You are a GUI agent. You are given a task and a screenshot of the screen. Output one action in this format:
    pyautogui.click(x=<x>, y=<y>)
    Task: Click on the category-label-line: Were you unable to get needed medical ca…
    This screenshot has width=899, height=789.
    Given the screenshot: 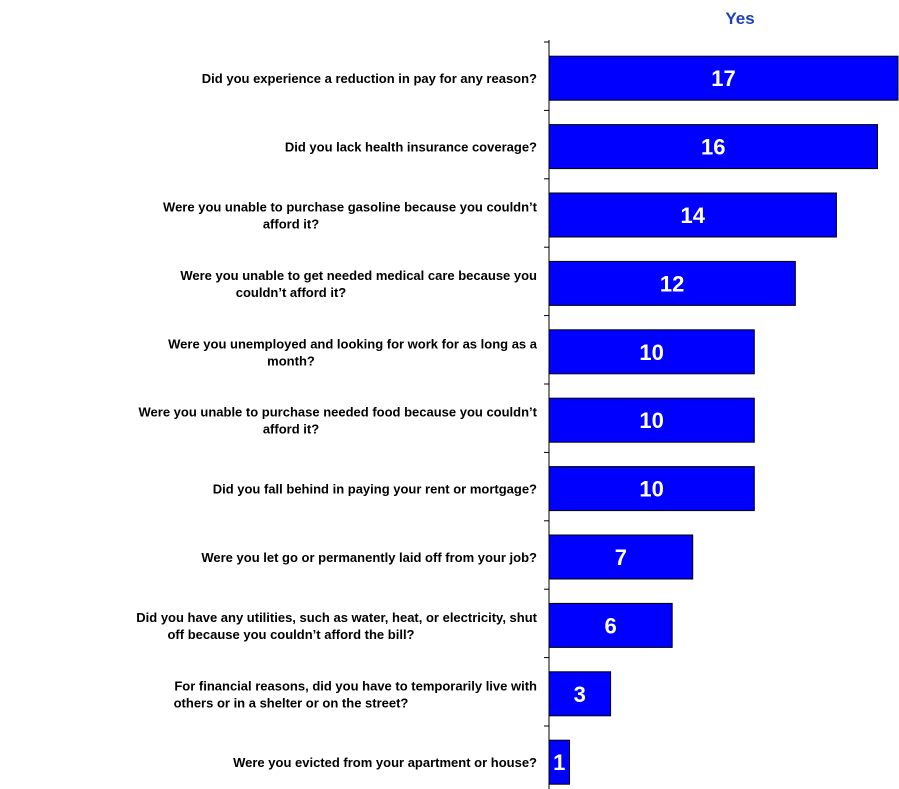 What is the action you would take?
    pyautogui.click(x=358, y=275)
    